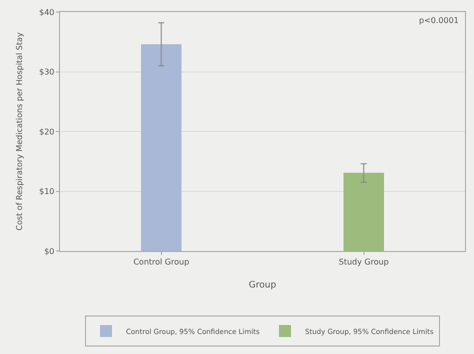 This screenshot has height=354, width=474. Describe the element at coordinates (439, 20) in the screenshot. I see `annotation: p<0.0001` at that location.